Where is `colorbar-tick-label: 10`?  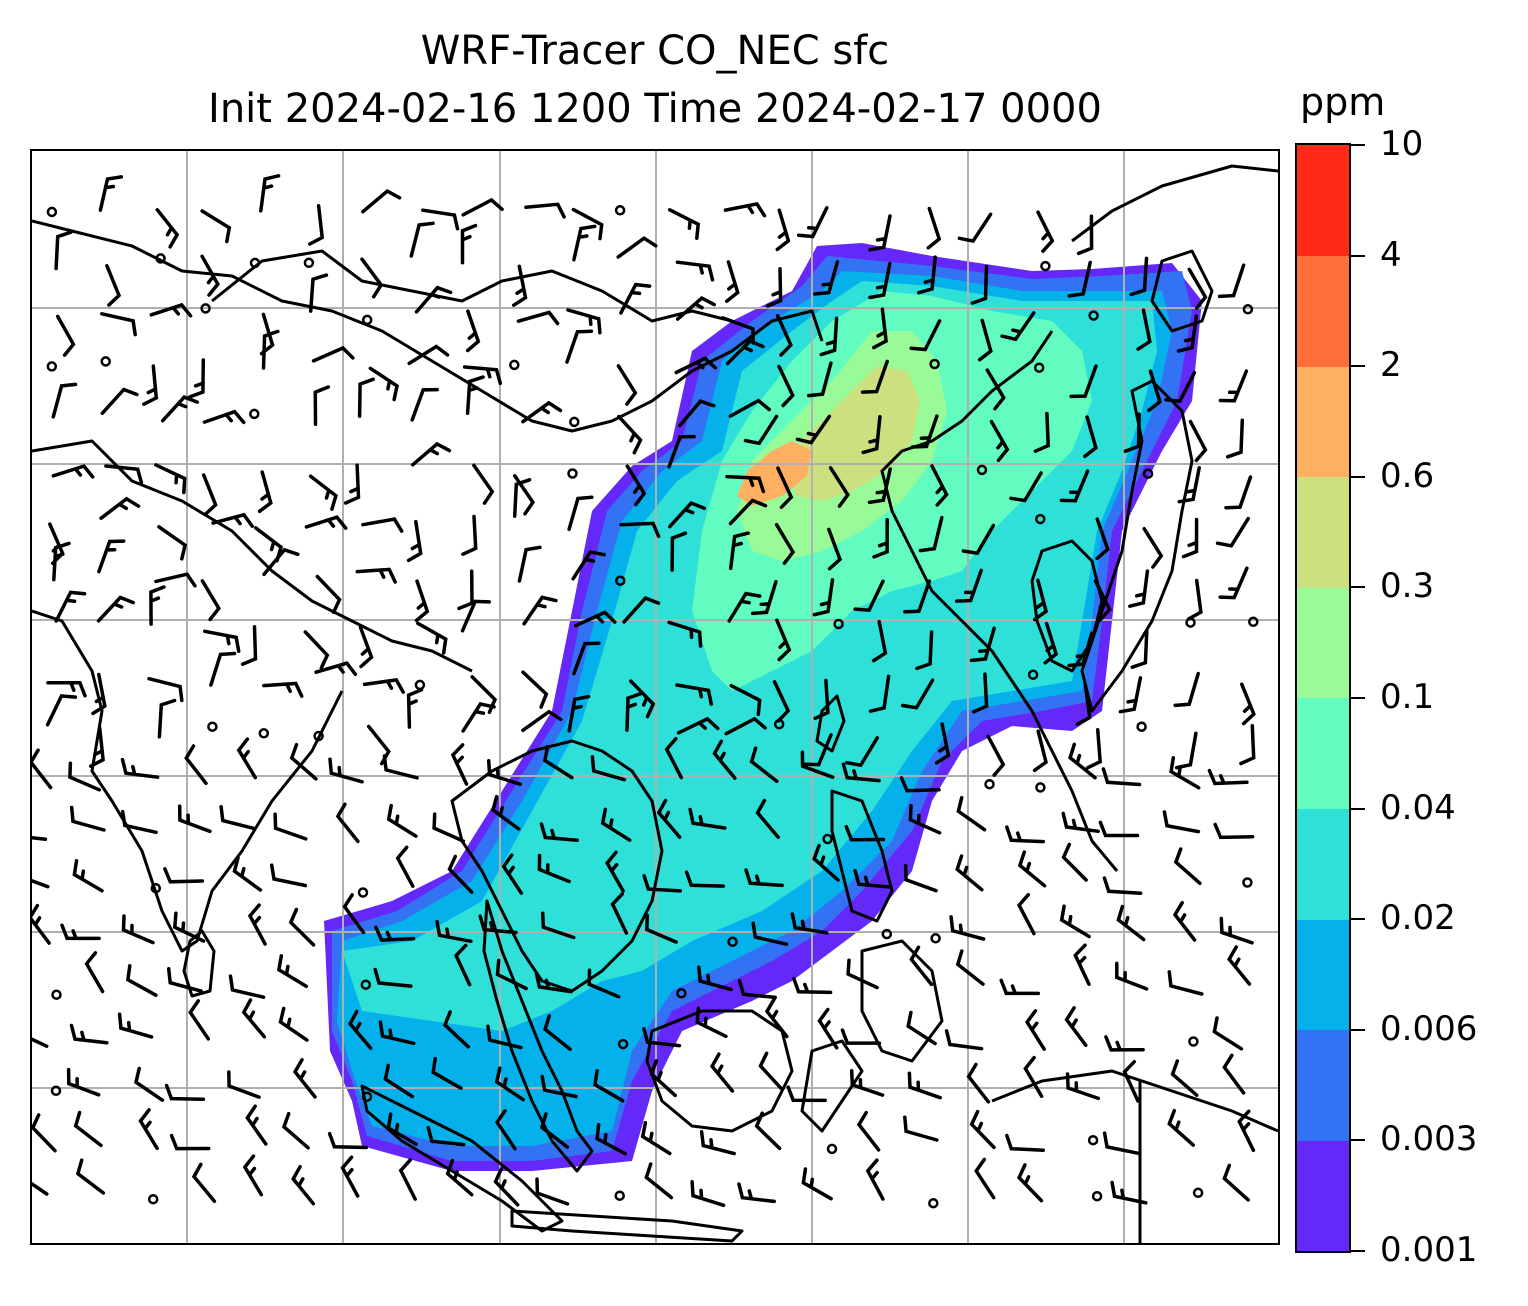 colorbar-tick-label: 10 is located at coordinates (1402, 144).